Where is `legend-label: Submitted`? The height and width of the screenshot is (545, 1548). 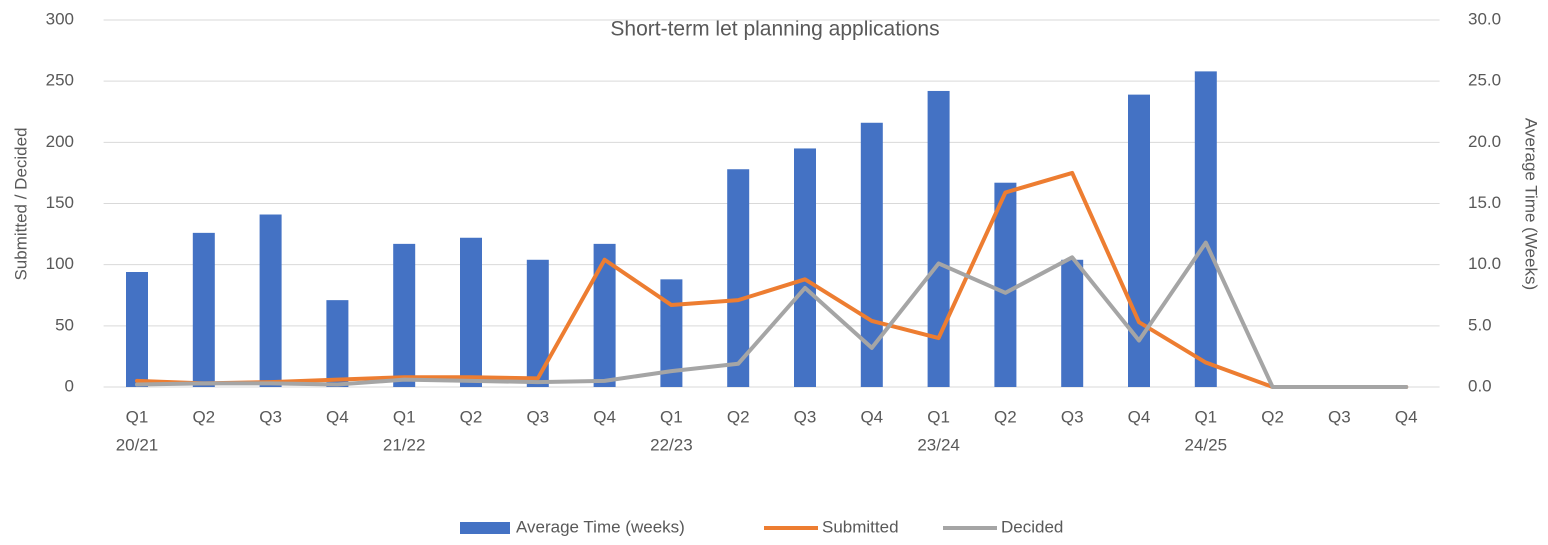
legend-label: Submitted is located at coordinates (860, 526).